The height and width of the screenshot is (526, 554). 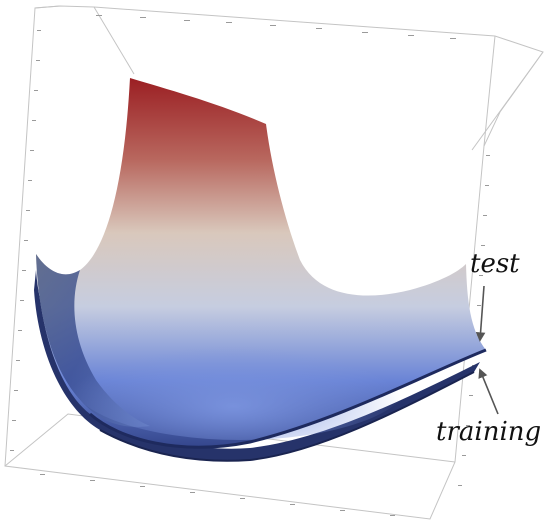 I want to click on test-label: test, so click(x=495, y=264).